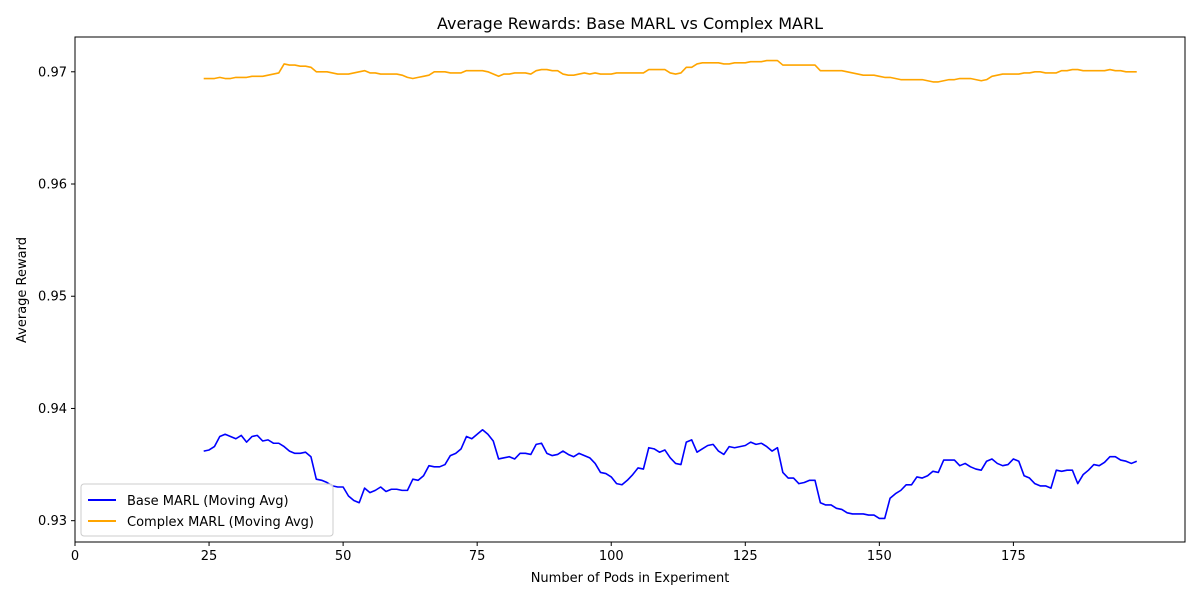 The height and width of the screenshot is (600, 1200). Describe the element at coordinates (343, 556) in the screenshot. I see `x-tick-label: 50` at that location.